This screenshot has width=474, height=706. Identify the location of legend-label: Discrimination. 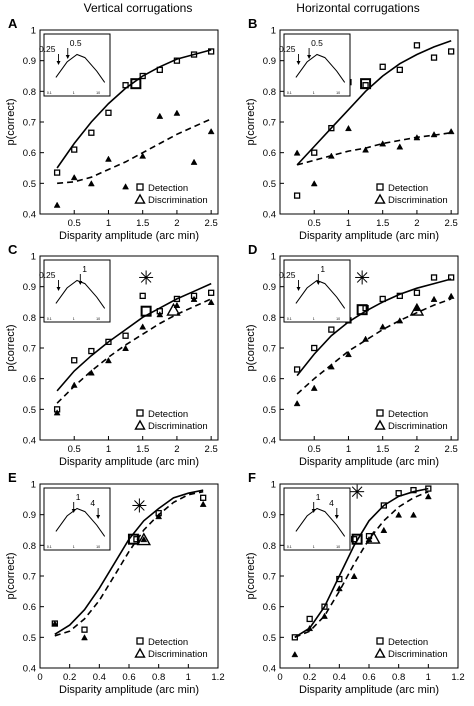
(418, 654).